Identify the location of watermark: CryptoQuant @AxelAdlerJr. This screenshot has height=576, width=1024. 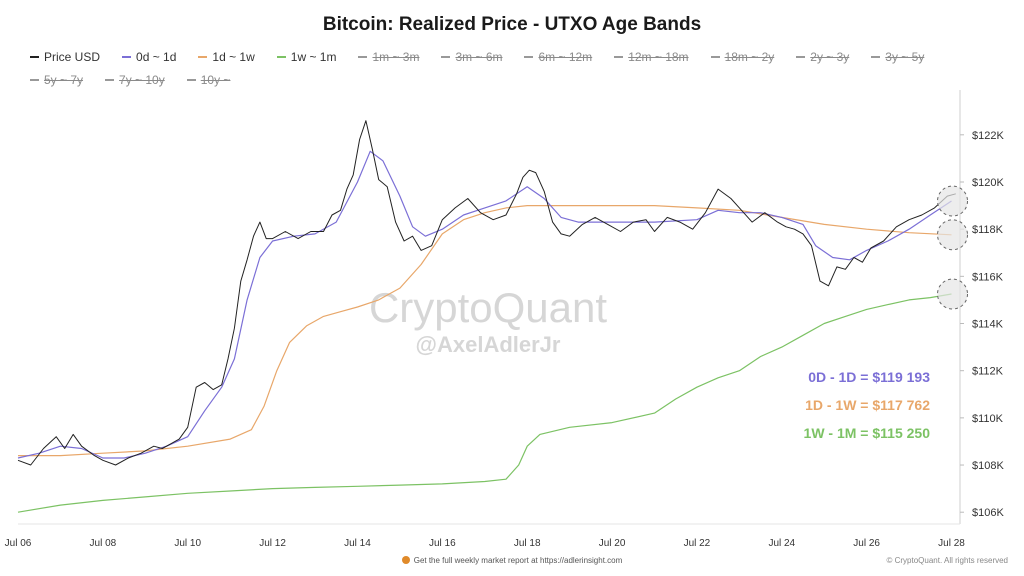
(488, 320).